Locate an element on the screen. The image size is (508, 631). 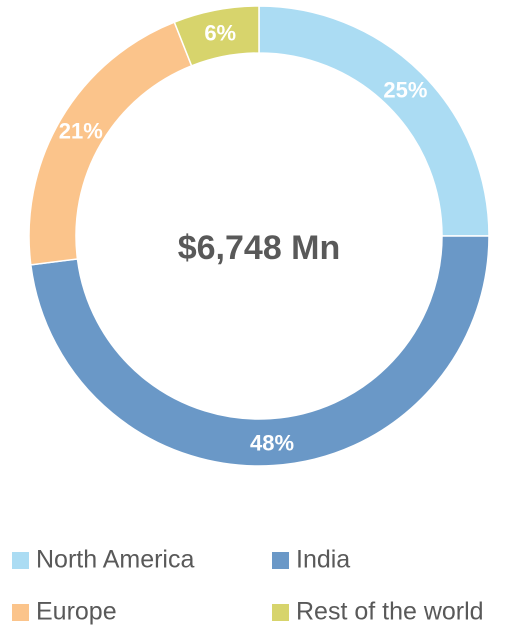
data-label: 48% is located at coordinates (272, 442).